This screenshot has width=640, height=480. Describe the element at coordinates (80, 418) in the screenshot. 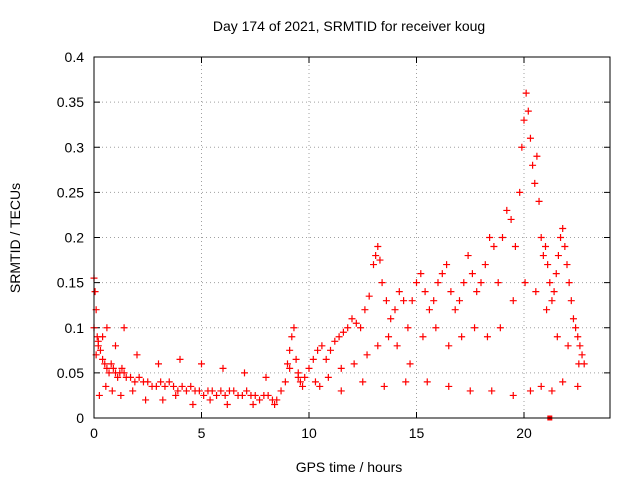

I see `y-tick-label: 0` at that location.